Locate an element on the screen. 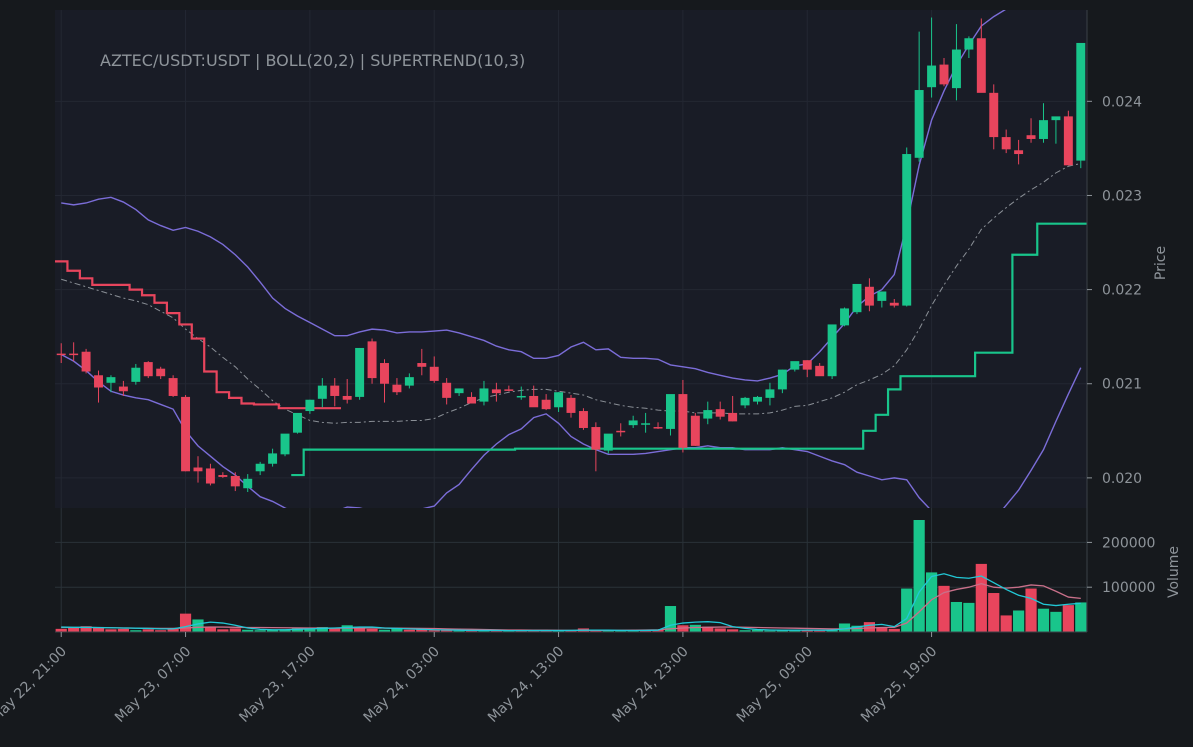 This screenshot has height=747, width=1193. price-tick-label: 0.023 is located at coordinates (1122, 196).